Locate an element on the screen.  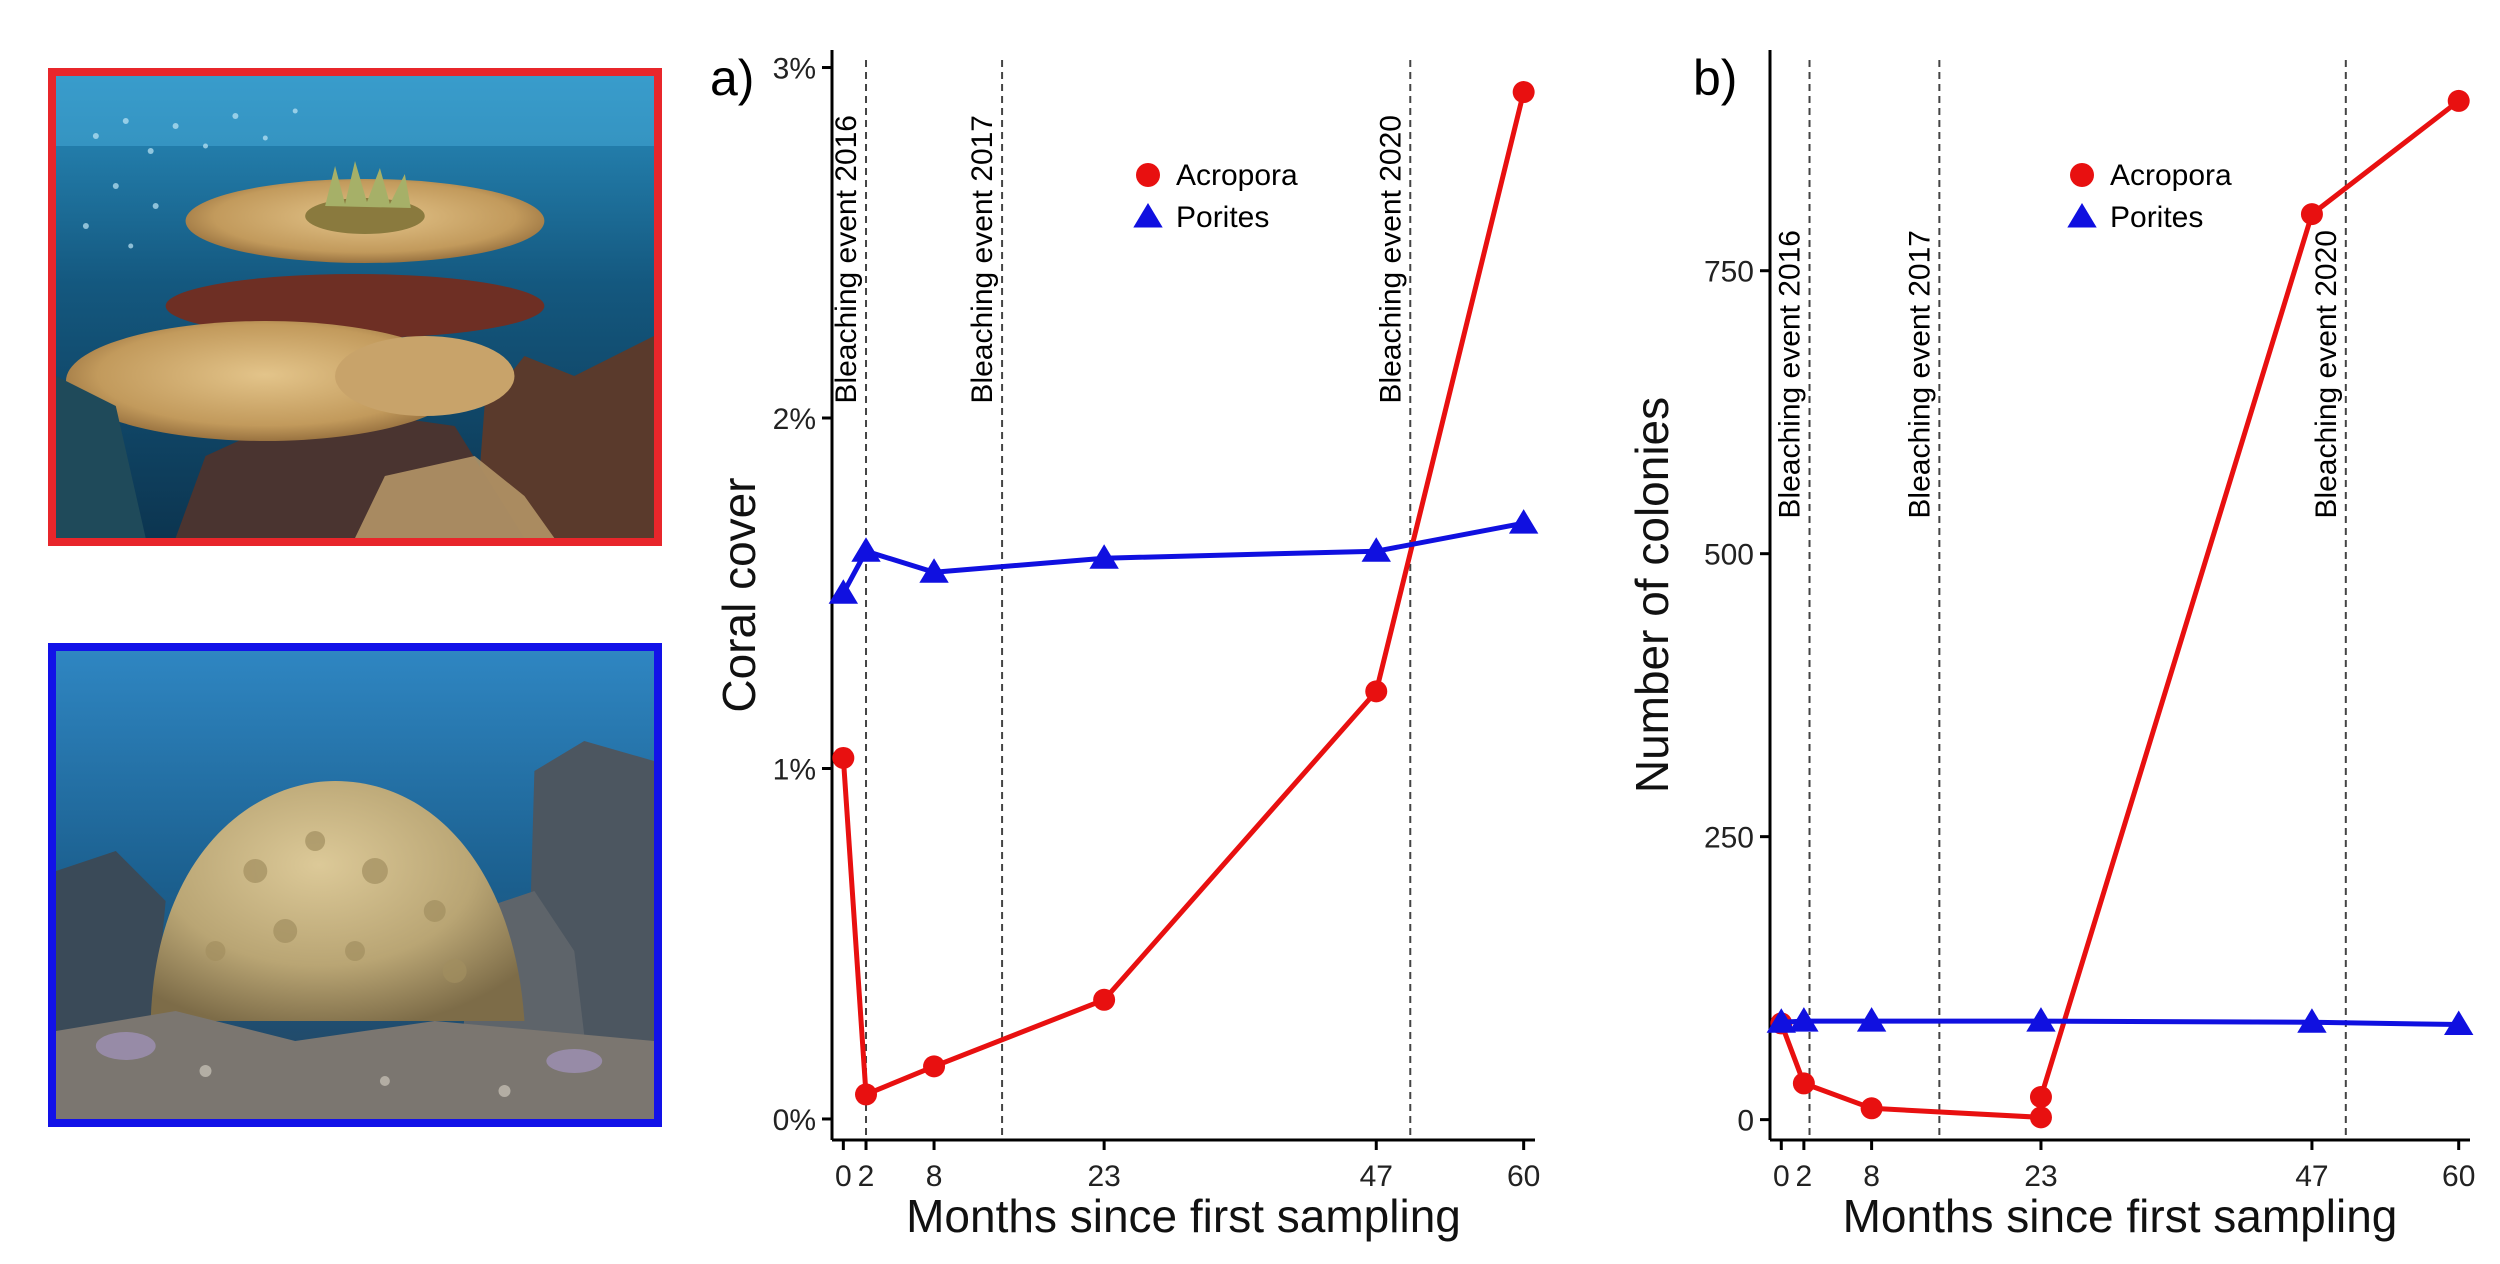
panel-label: b) is located at coordinates (1715, 78).